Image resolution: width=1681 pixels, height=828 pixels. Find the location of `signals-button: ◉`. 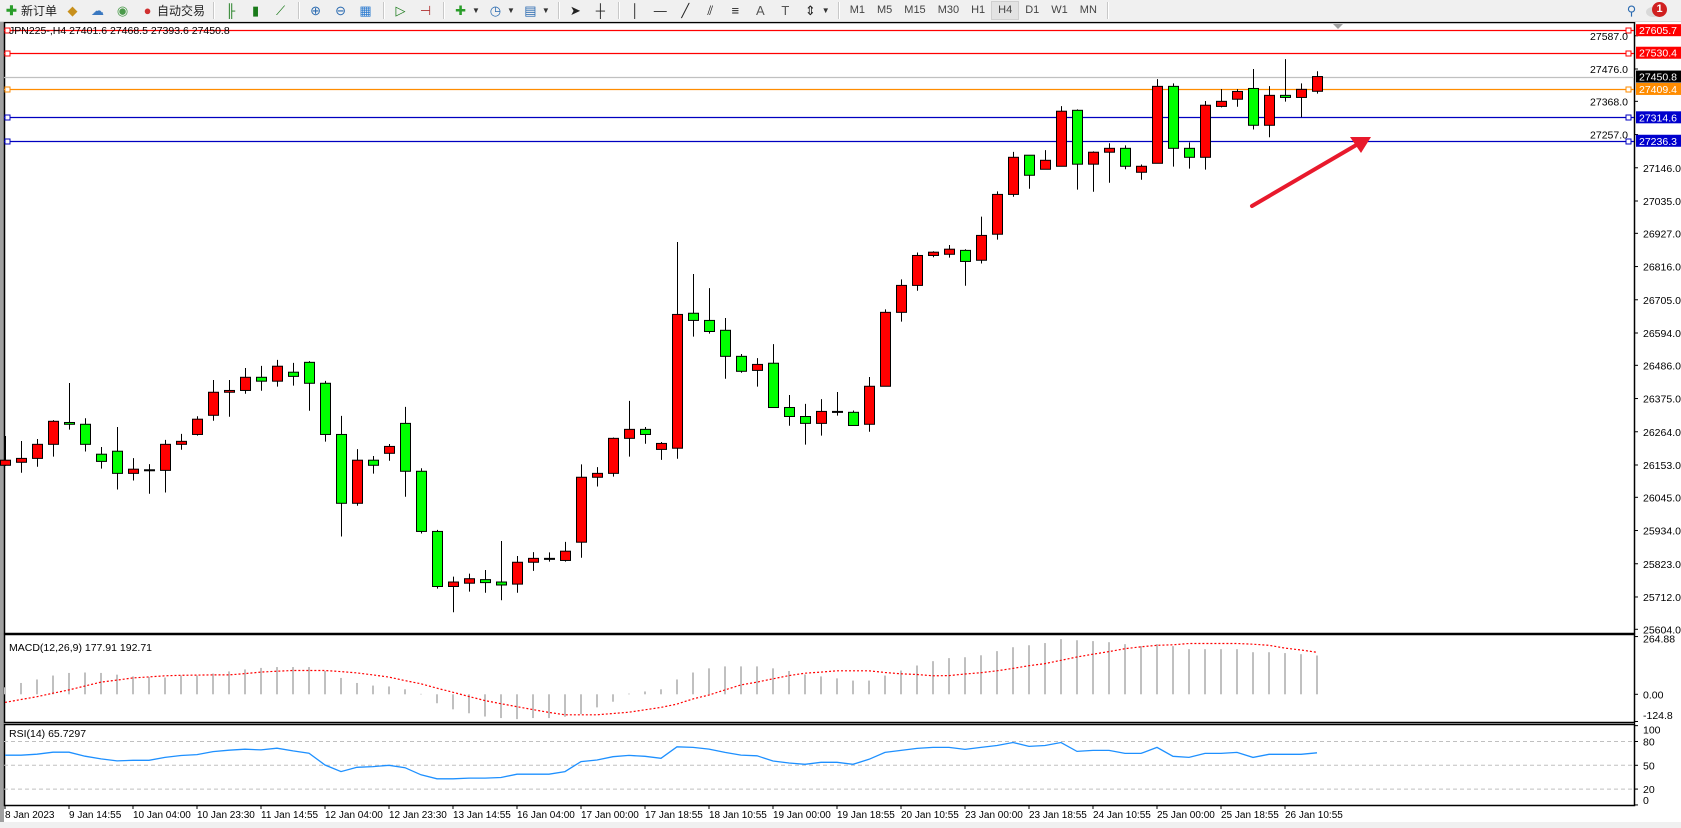

signals-button: ◉ is located at coordinates (123, 10).